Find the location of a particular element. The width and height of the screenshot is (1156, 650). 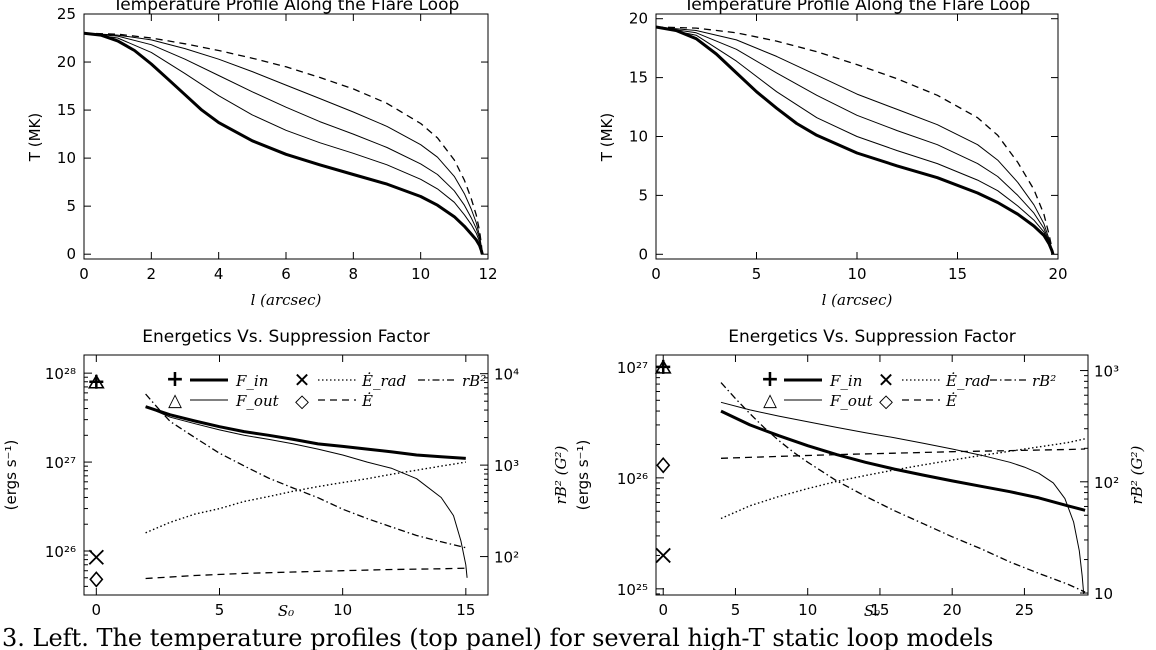

x-tick-label: 4 is located at coordinates (219, 274).